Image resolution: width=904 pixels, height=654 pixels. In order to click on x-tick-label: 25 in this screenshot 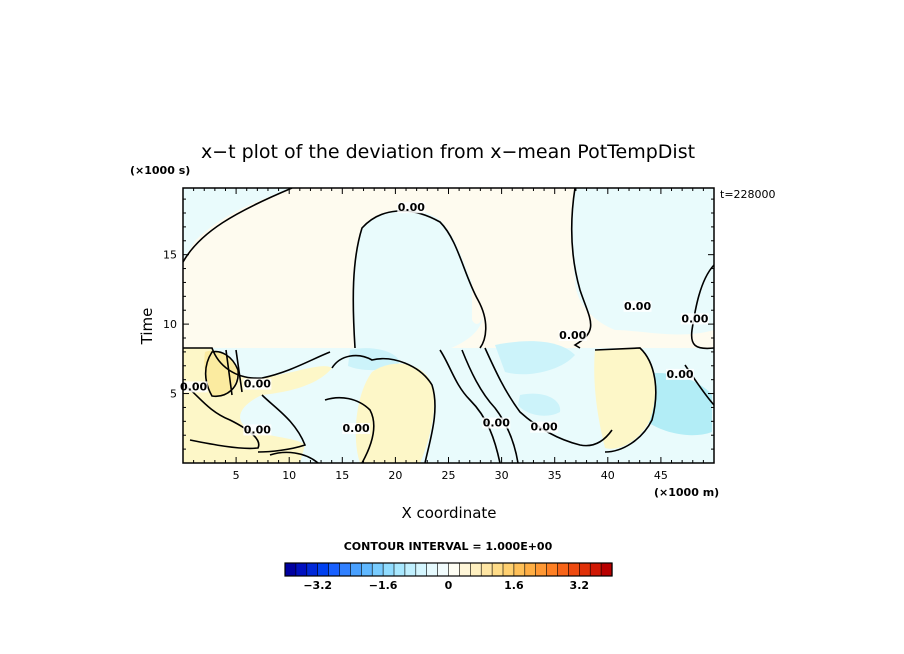, I will do `click(449, 475)`.